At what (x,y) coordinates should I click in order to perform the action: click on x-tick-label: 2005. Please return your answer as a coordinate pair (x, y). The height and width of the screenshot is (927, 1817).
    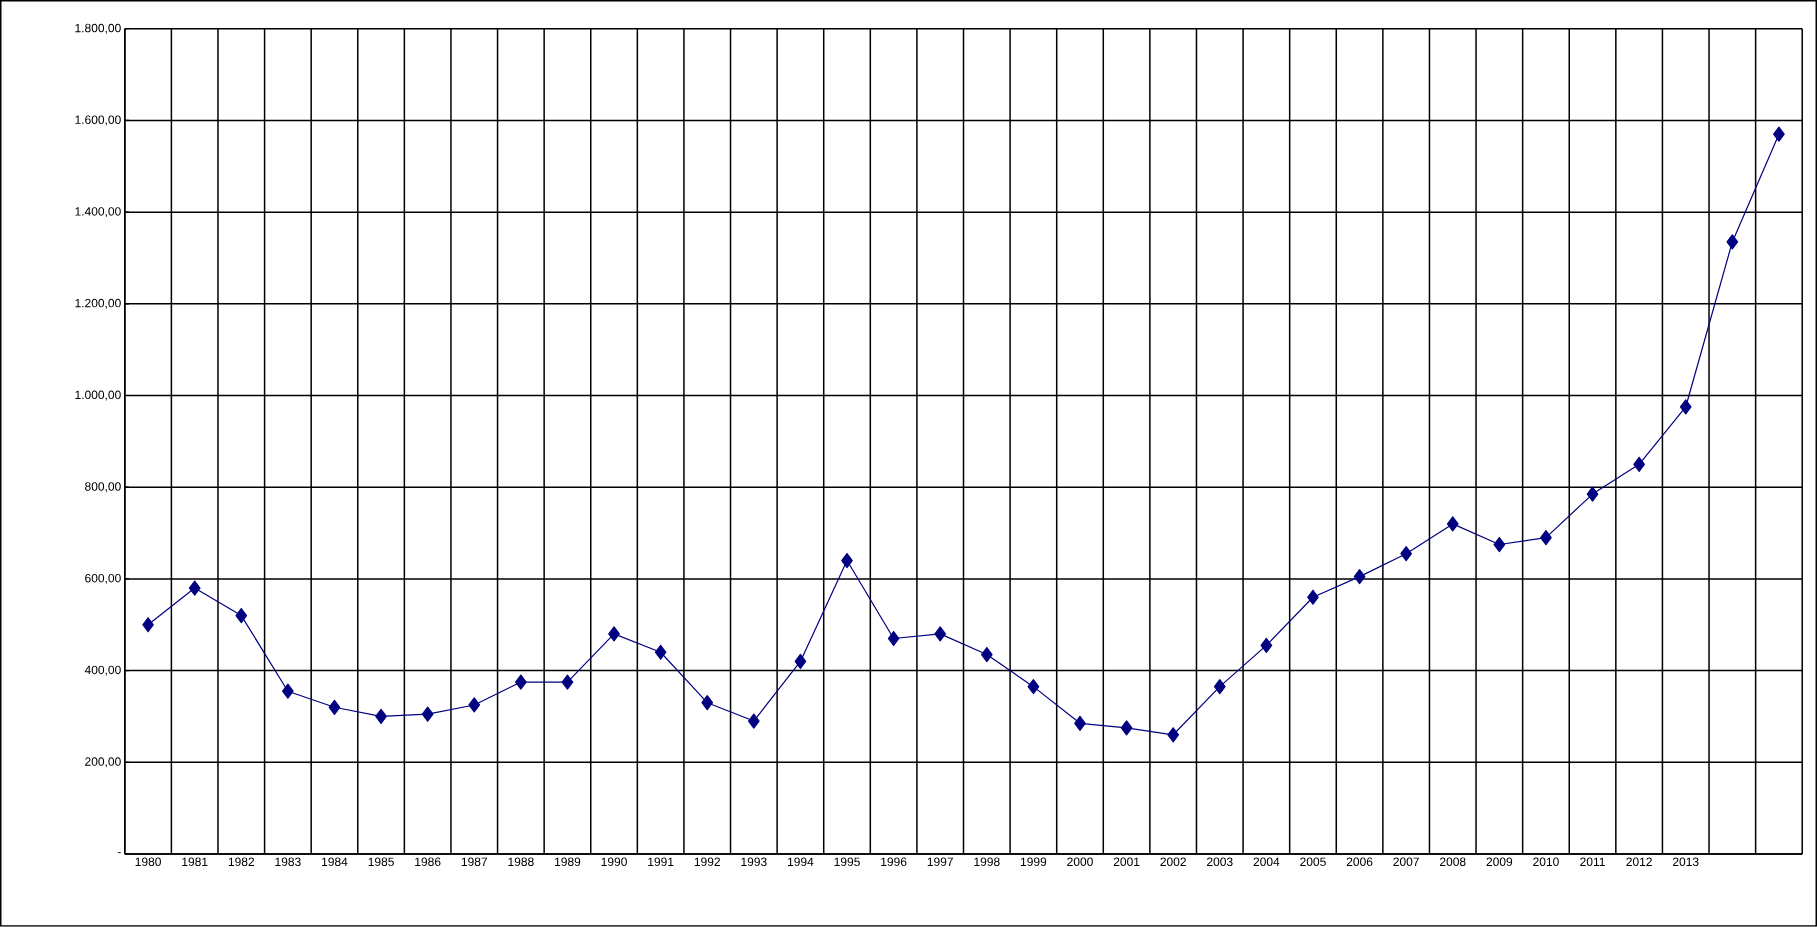
    Looking at the image, I should click on (1313, 862).